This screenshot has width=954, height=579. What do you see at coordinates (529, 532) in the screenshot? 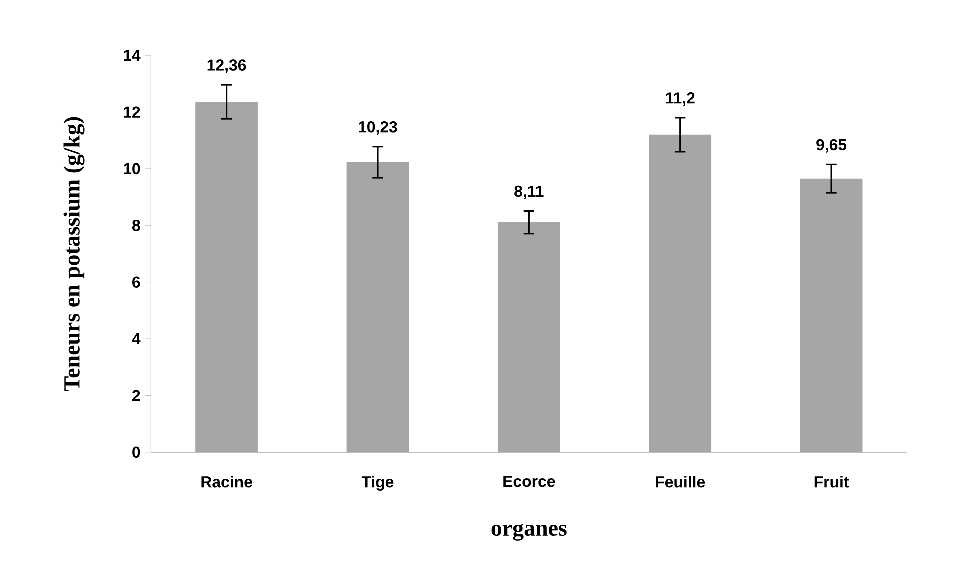
I see `x-axis-title: organes` at bounding box center [529, 532].